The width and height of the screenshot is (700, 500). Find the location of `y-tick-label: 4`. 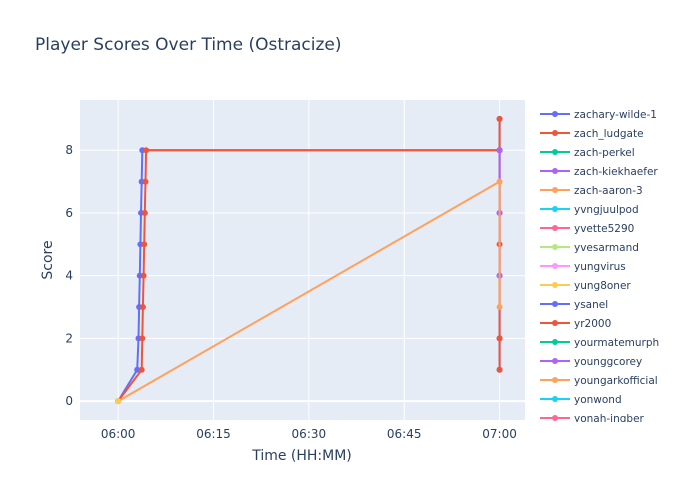

y-tick-label: 4 is located at coordinates (69, 276).